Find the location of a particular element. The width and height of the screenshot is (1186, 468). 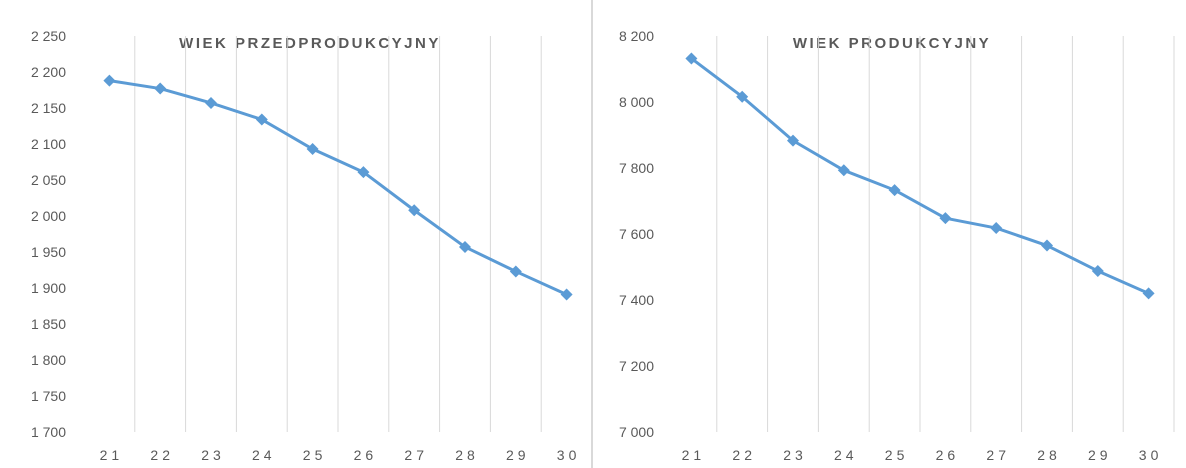

y-tick-label: 1 900 is located at coordinates (48, 288).